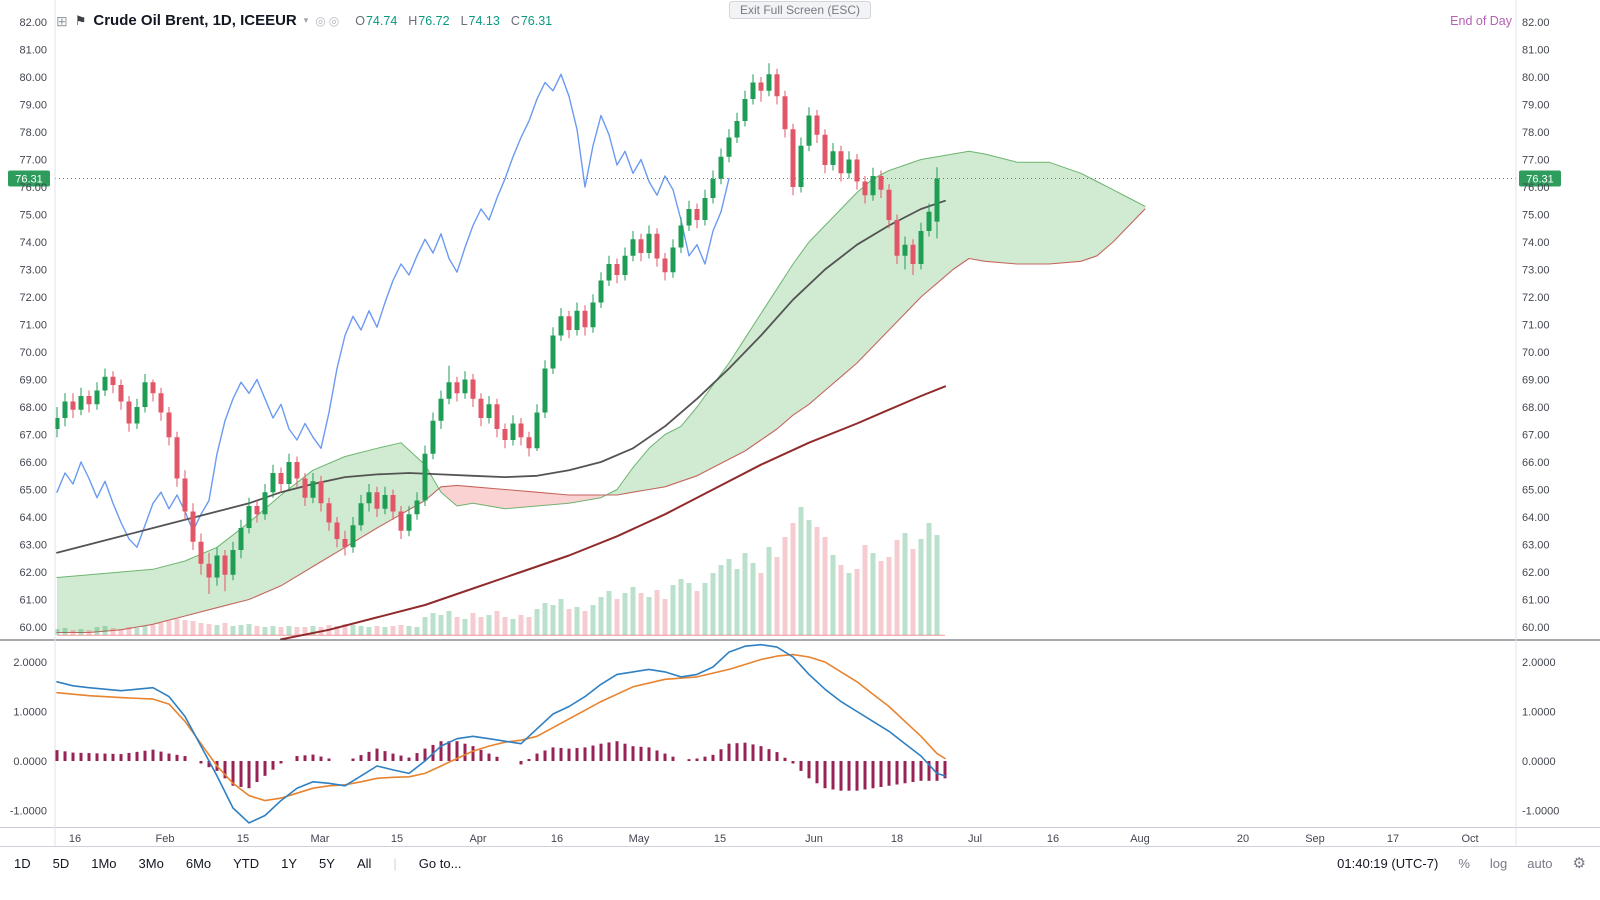  What do you see at coordinates (1393, 839) in the screenshot?
I see `svg-text: 17` at bounding box center [1393, 839].